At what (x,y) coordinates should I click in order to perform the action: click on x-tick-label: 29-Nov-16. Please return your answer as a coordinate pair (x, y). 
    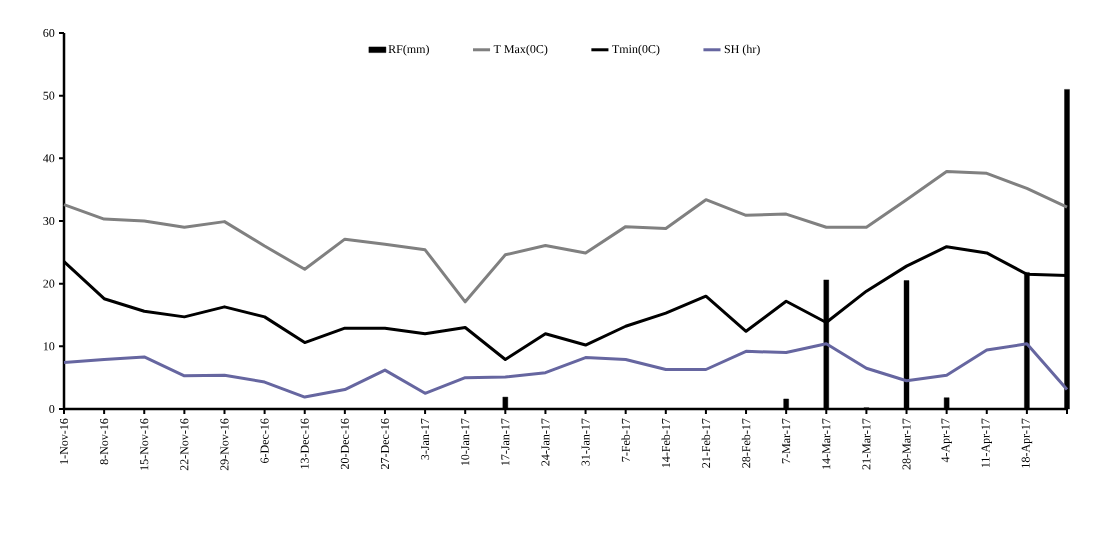
    Looking at the image, I should click on (224, 444).